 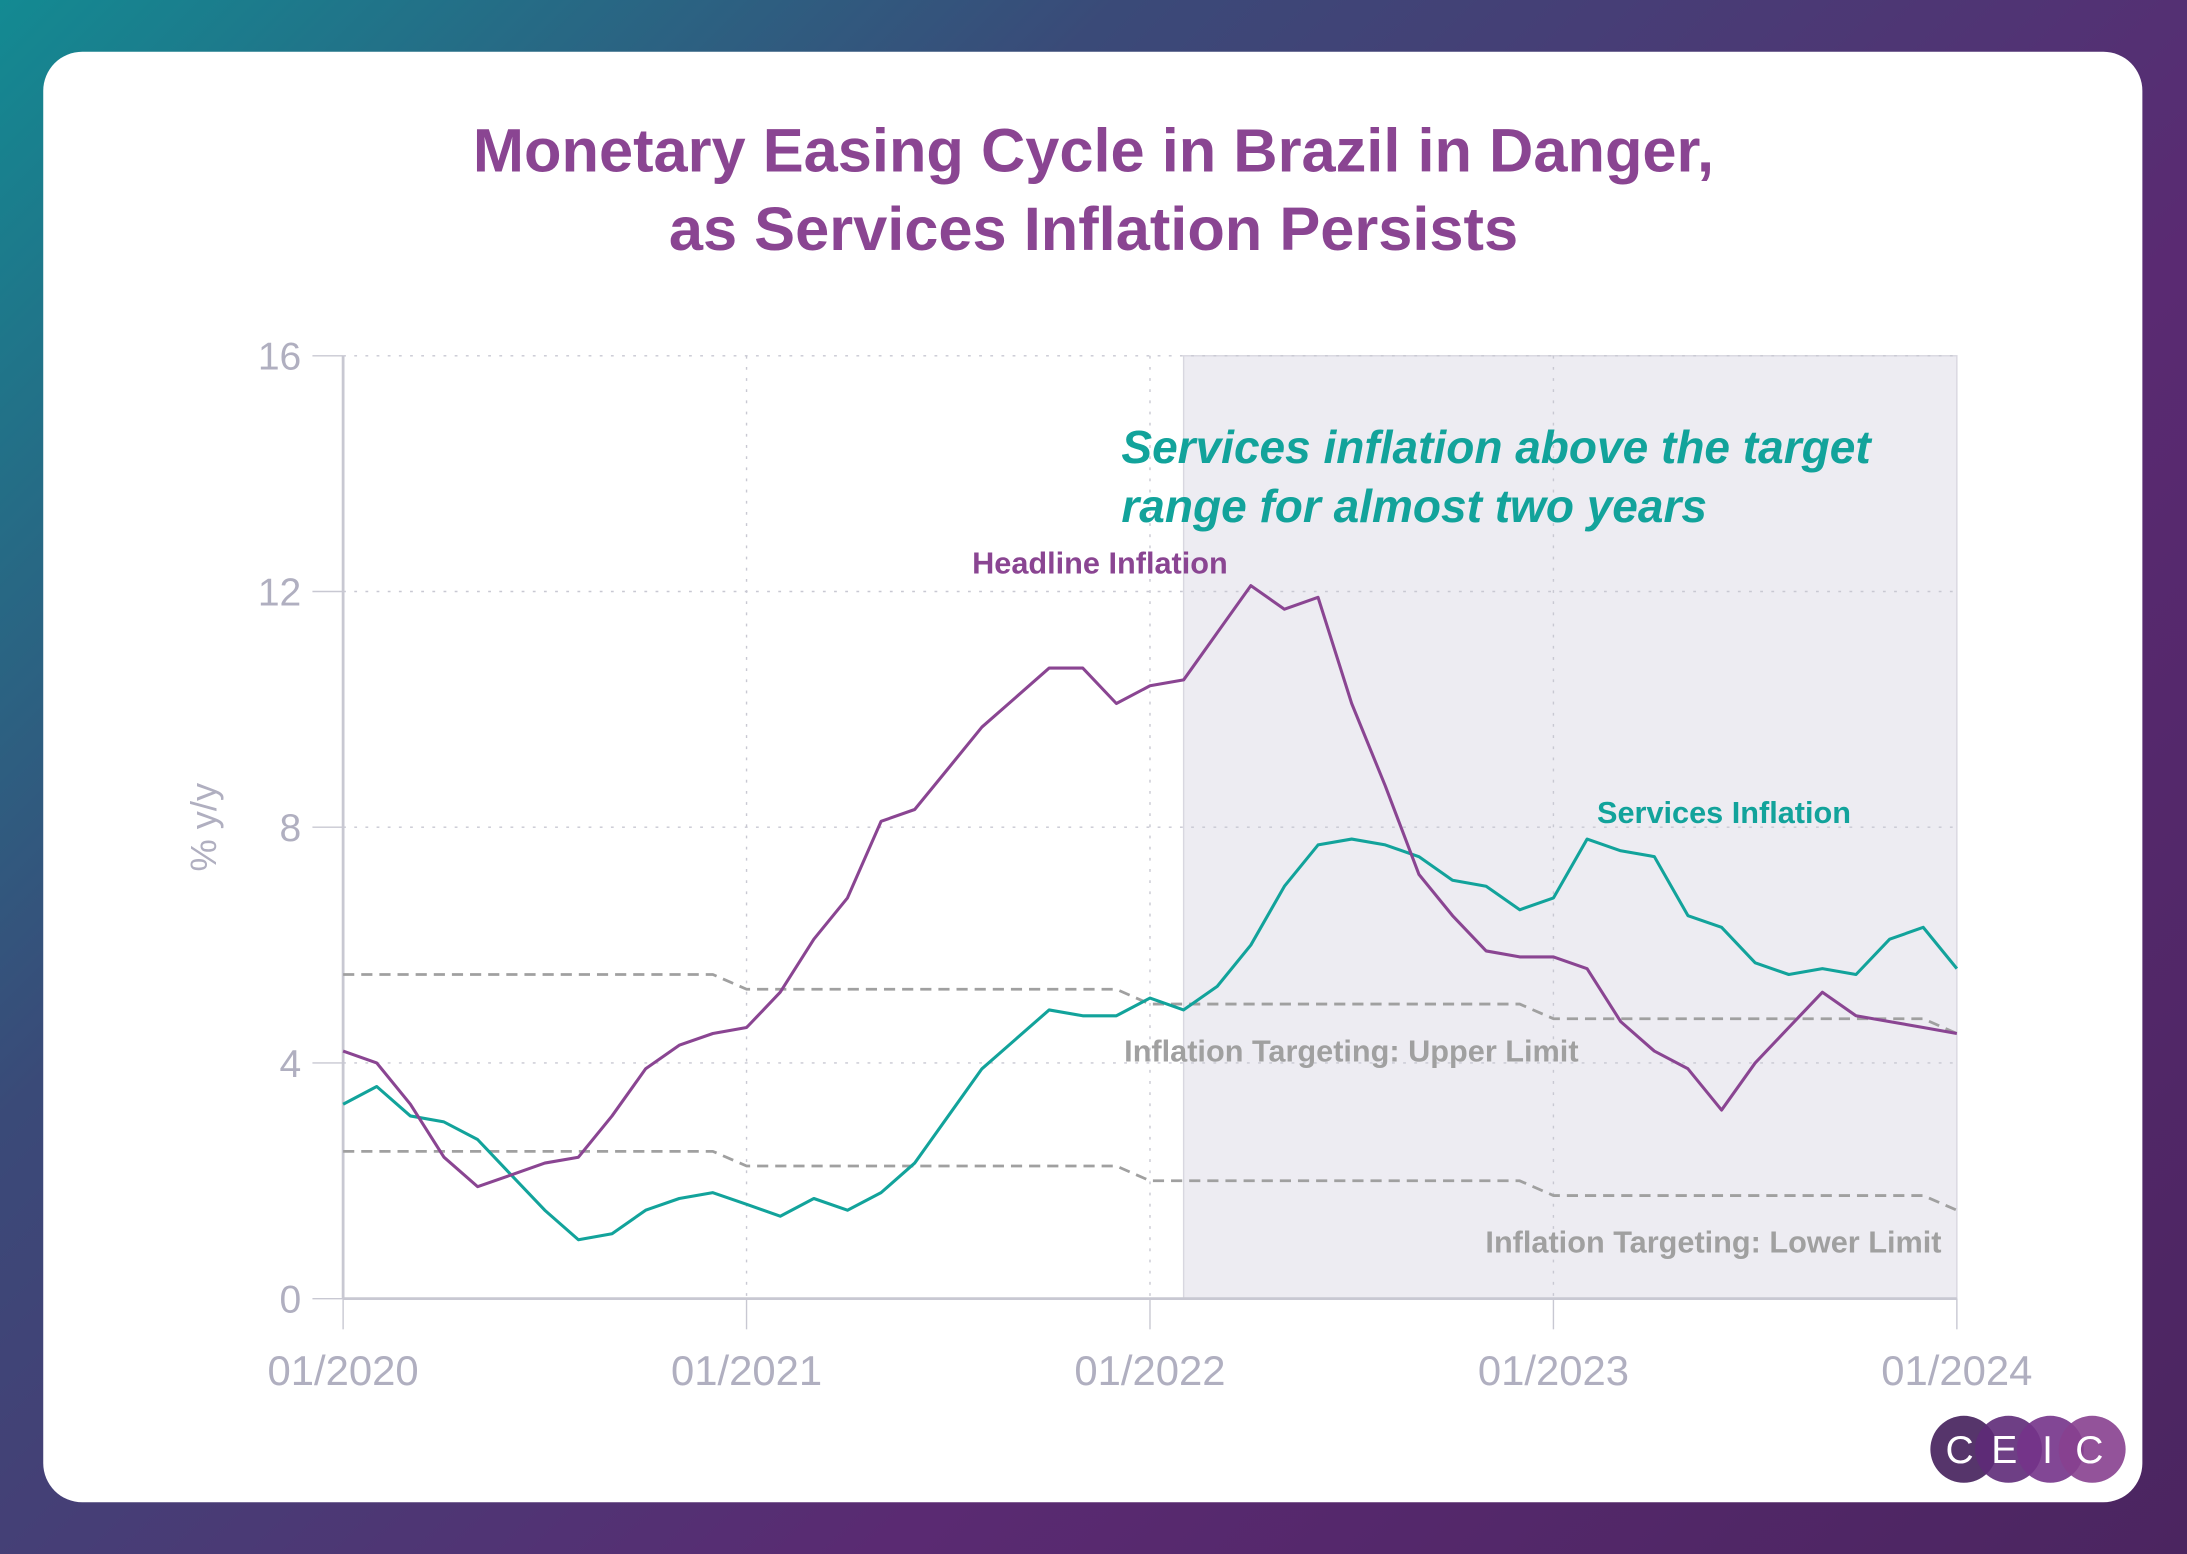 I want to click on y-tick-label: 8, so click(x=291, y=828).